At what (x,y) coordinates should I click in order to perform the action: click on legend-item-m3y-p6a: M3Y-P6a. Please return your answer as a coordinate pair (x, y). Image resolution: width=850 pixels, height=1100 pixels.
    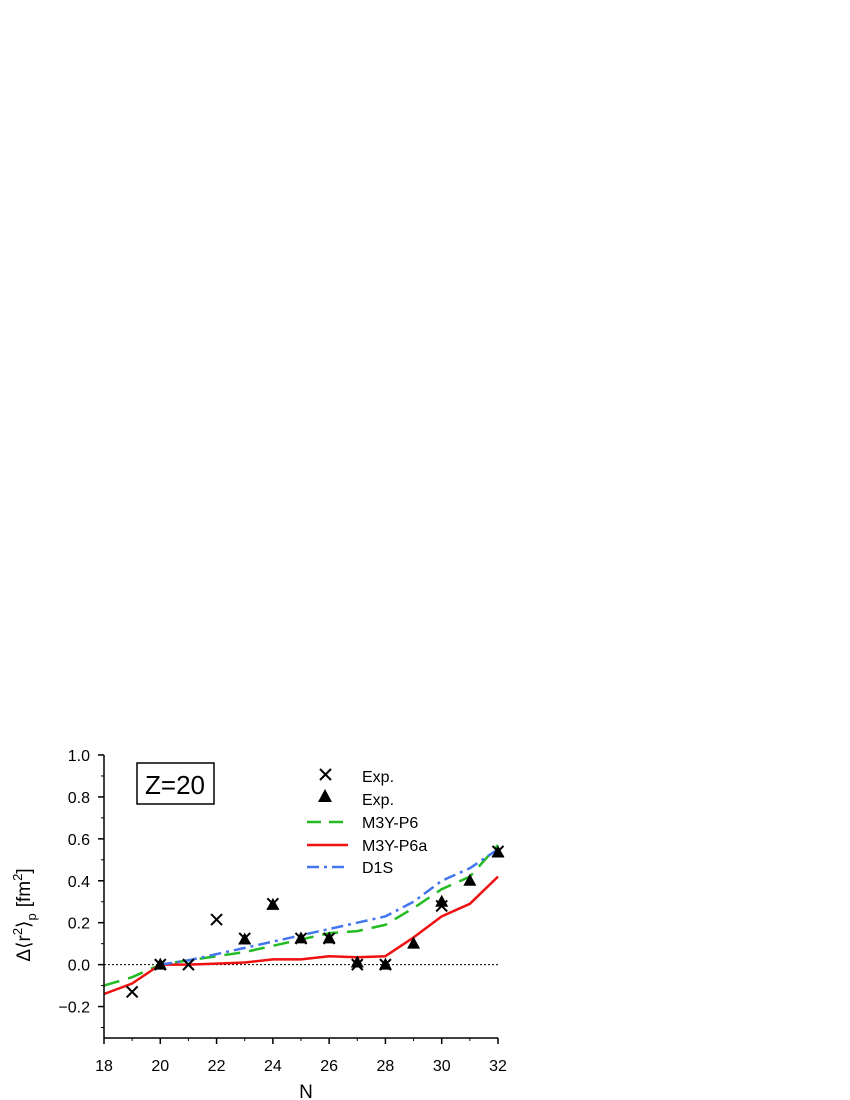
    Looking at the image, I should click on (367, 846).